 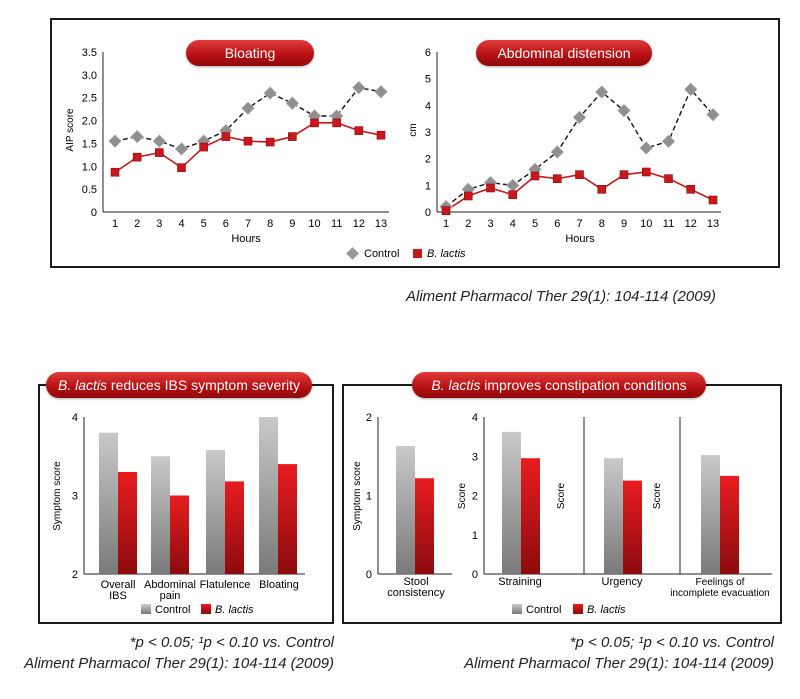 I want to click on ibs-title-pill: B. lactis reduces IBS symptom severity, so click(x=179, y=385).